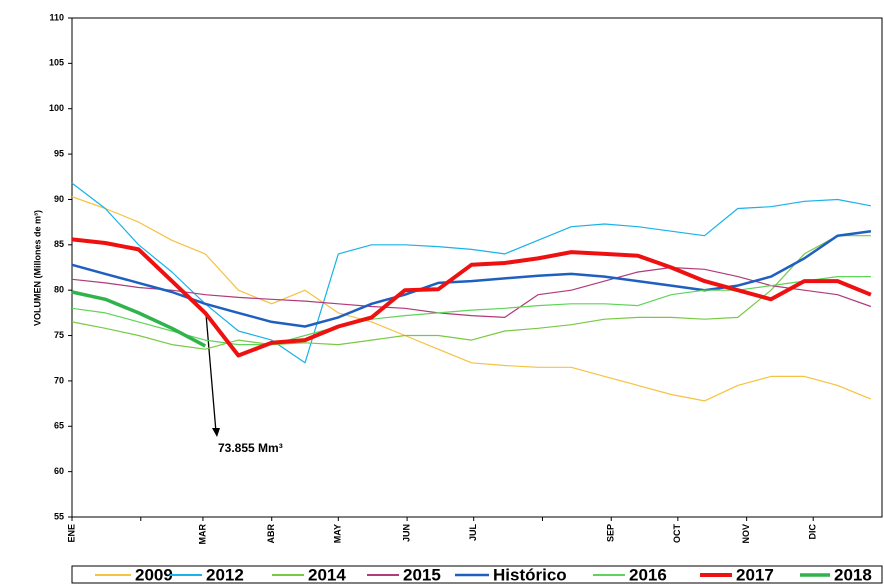 This screenshot has width=884, height=584. I want to click on x-tick-label: ENE, so click(71, 533).